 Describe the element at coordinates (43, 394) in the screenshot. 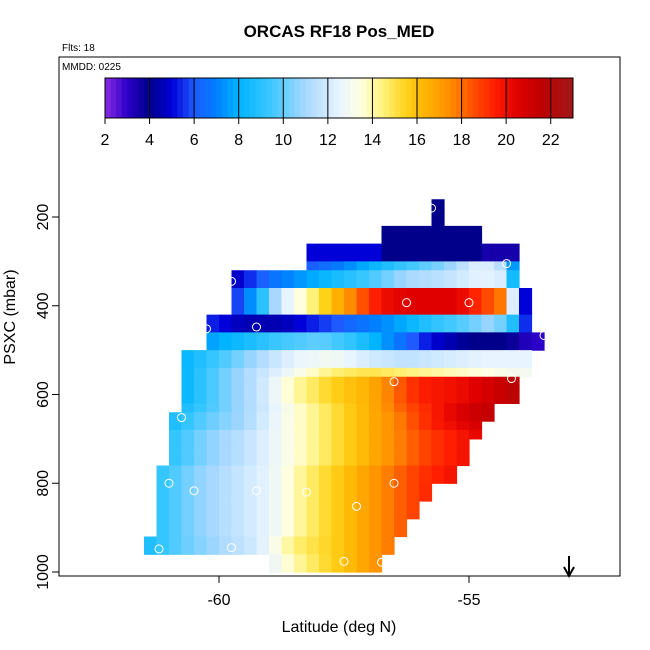

I see `y-tick-label: 600` at that location.